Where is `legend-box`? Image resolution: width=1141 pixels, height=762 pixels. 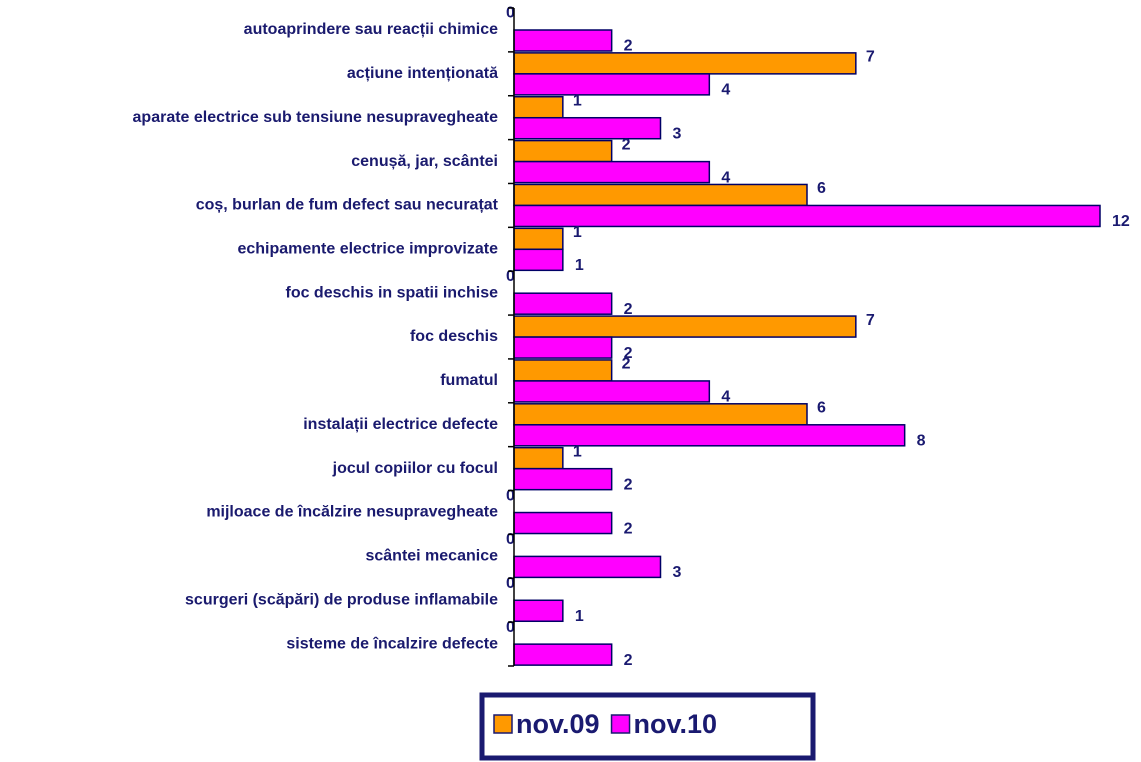 legend-box is located at coordinates (647, 726).